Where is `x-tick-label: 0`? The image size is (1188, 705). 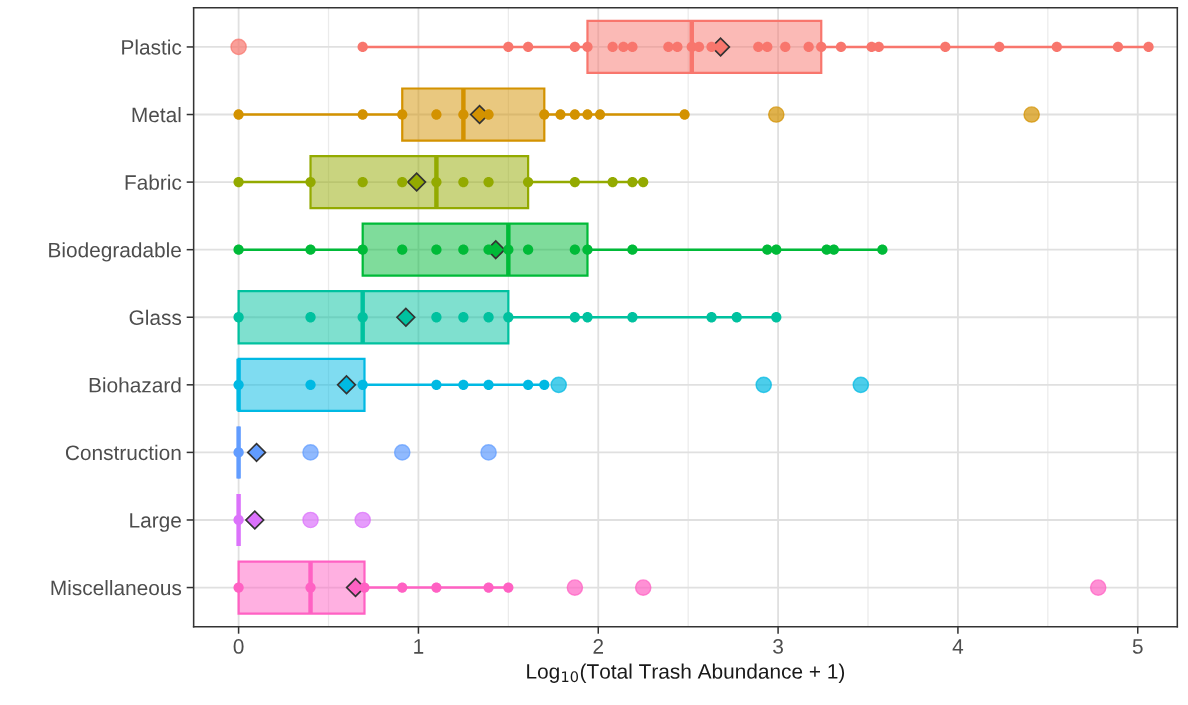 x-tick-label: 0 is located at coordinates (238, 646).